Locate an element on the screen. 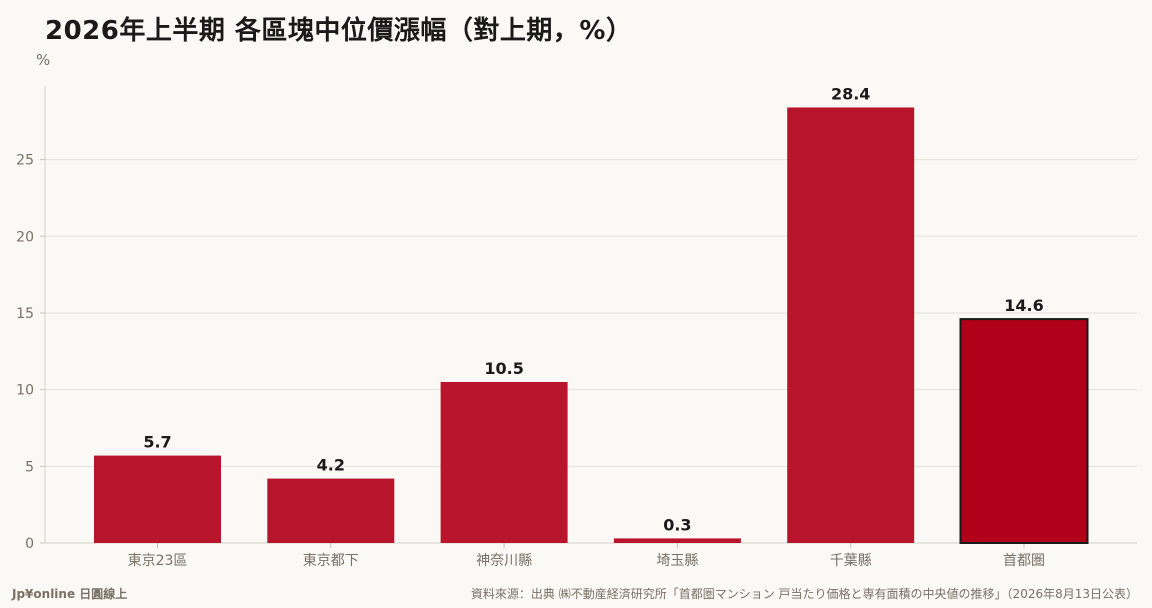  x-tick-label: 東京都下 is located at coordinates (331, 561).